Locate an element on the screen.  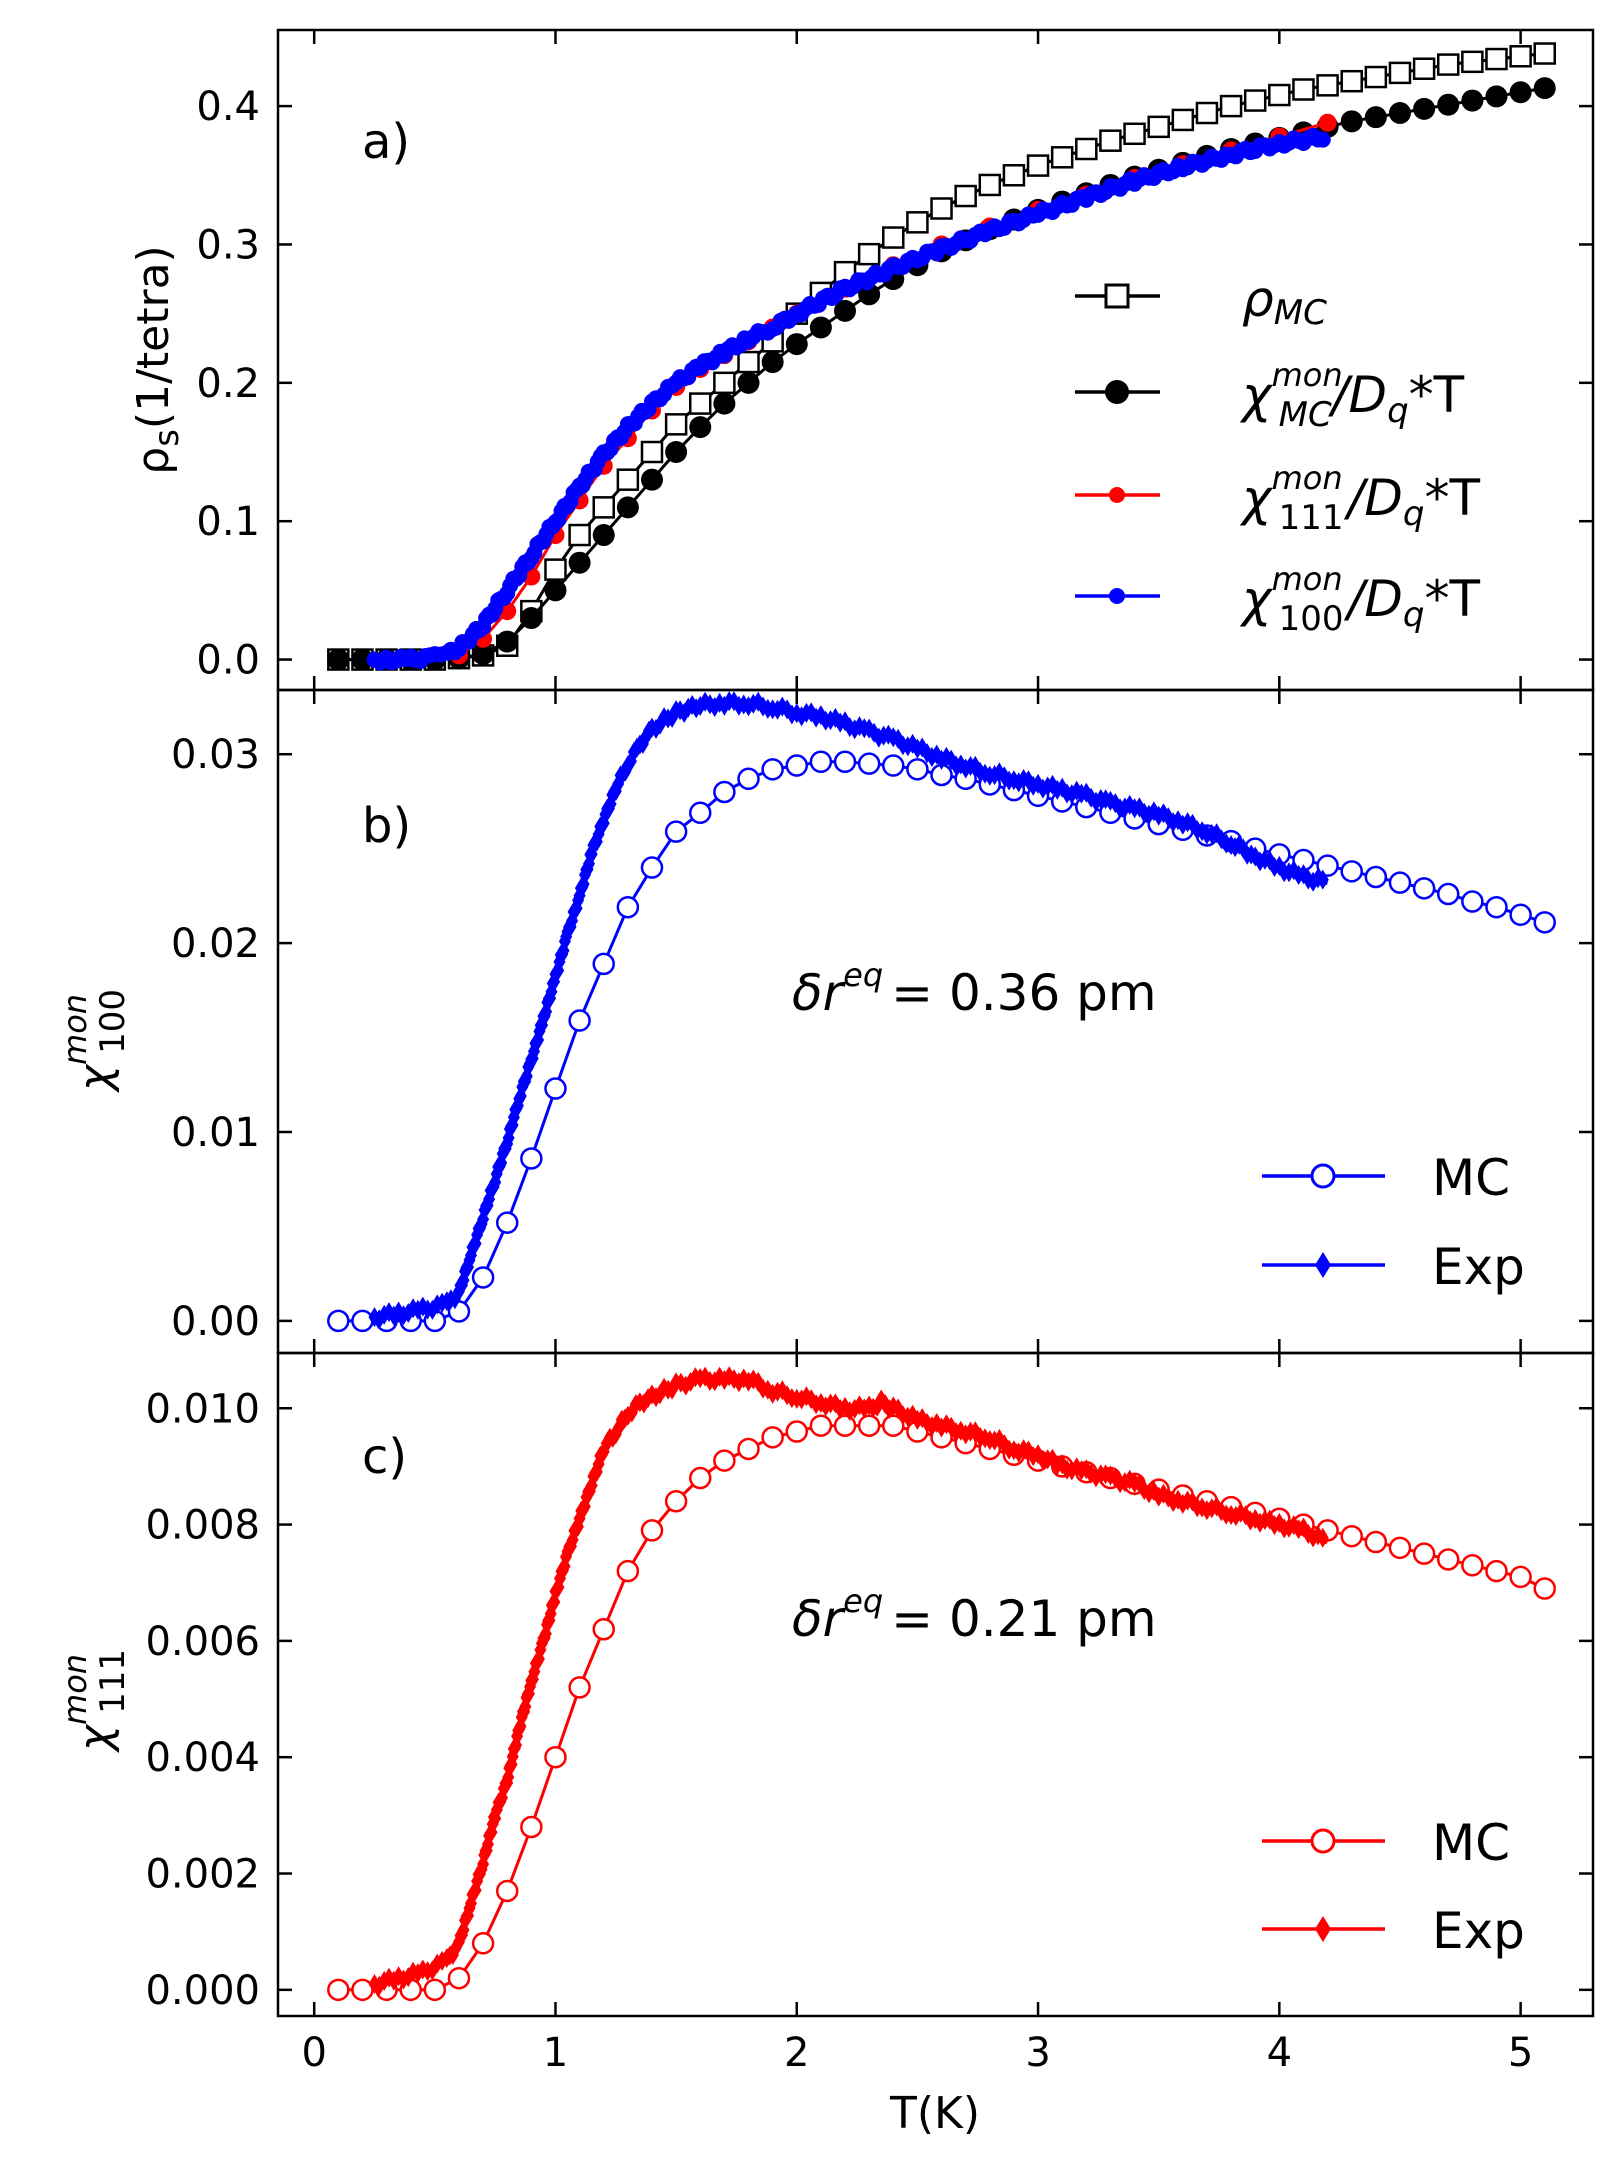
x-tick-label: 5 is located at coordinates (1520, 2053).